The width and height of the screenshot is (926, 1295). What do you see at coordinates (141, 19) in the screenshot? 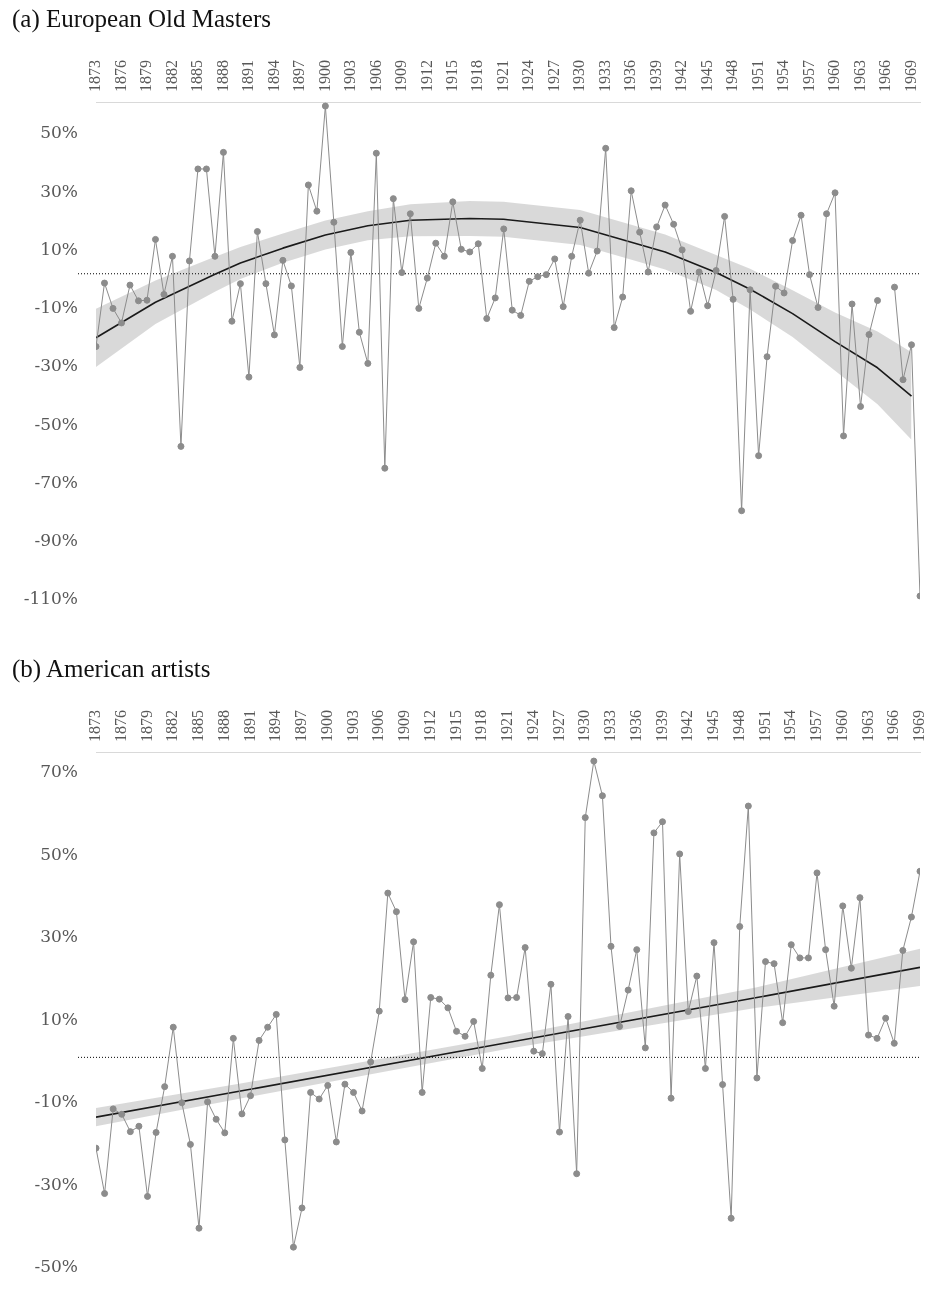
I see `chart-title: (a) European Old Masters` at bounding box center [141, 19].